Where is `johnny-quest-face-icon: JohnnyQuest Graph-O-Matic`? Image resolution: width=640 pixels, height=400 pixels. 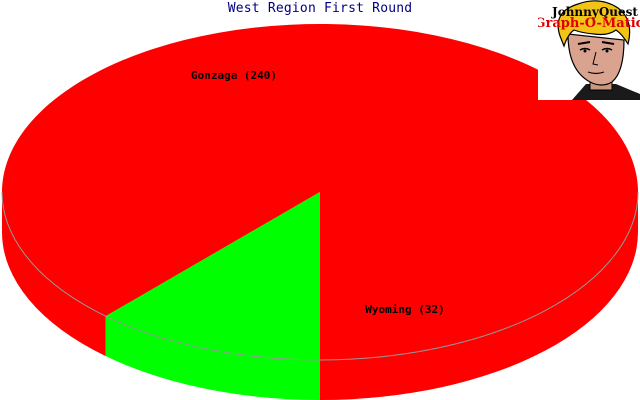
johnny-quest-face-icon: JohnnyQuest Graph-O-Matic is located at coordinates (587, 50).